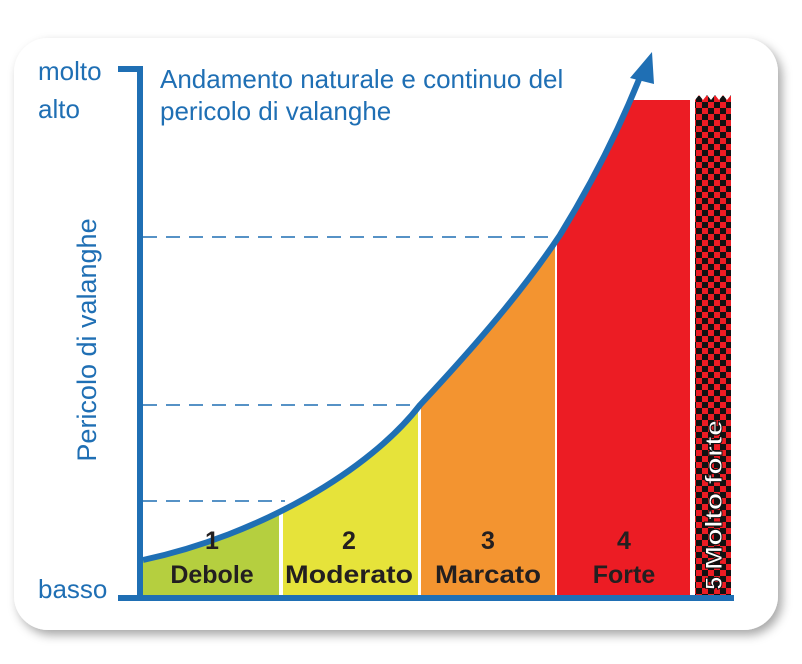 The height and width of the screenshot is (664, 802). What do you see at coordinates (349, 541) in the screenshot?
I see `level-number: 2` at bounding box center [349, 541].